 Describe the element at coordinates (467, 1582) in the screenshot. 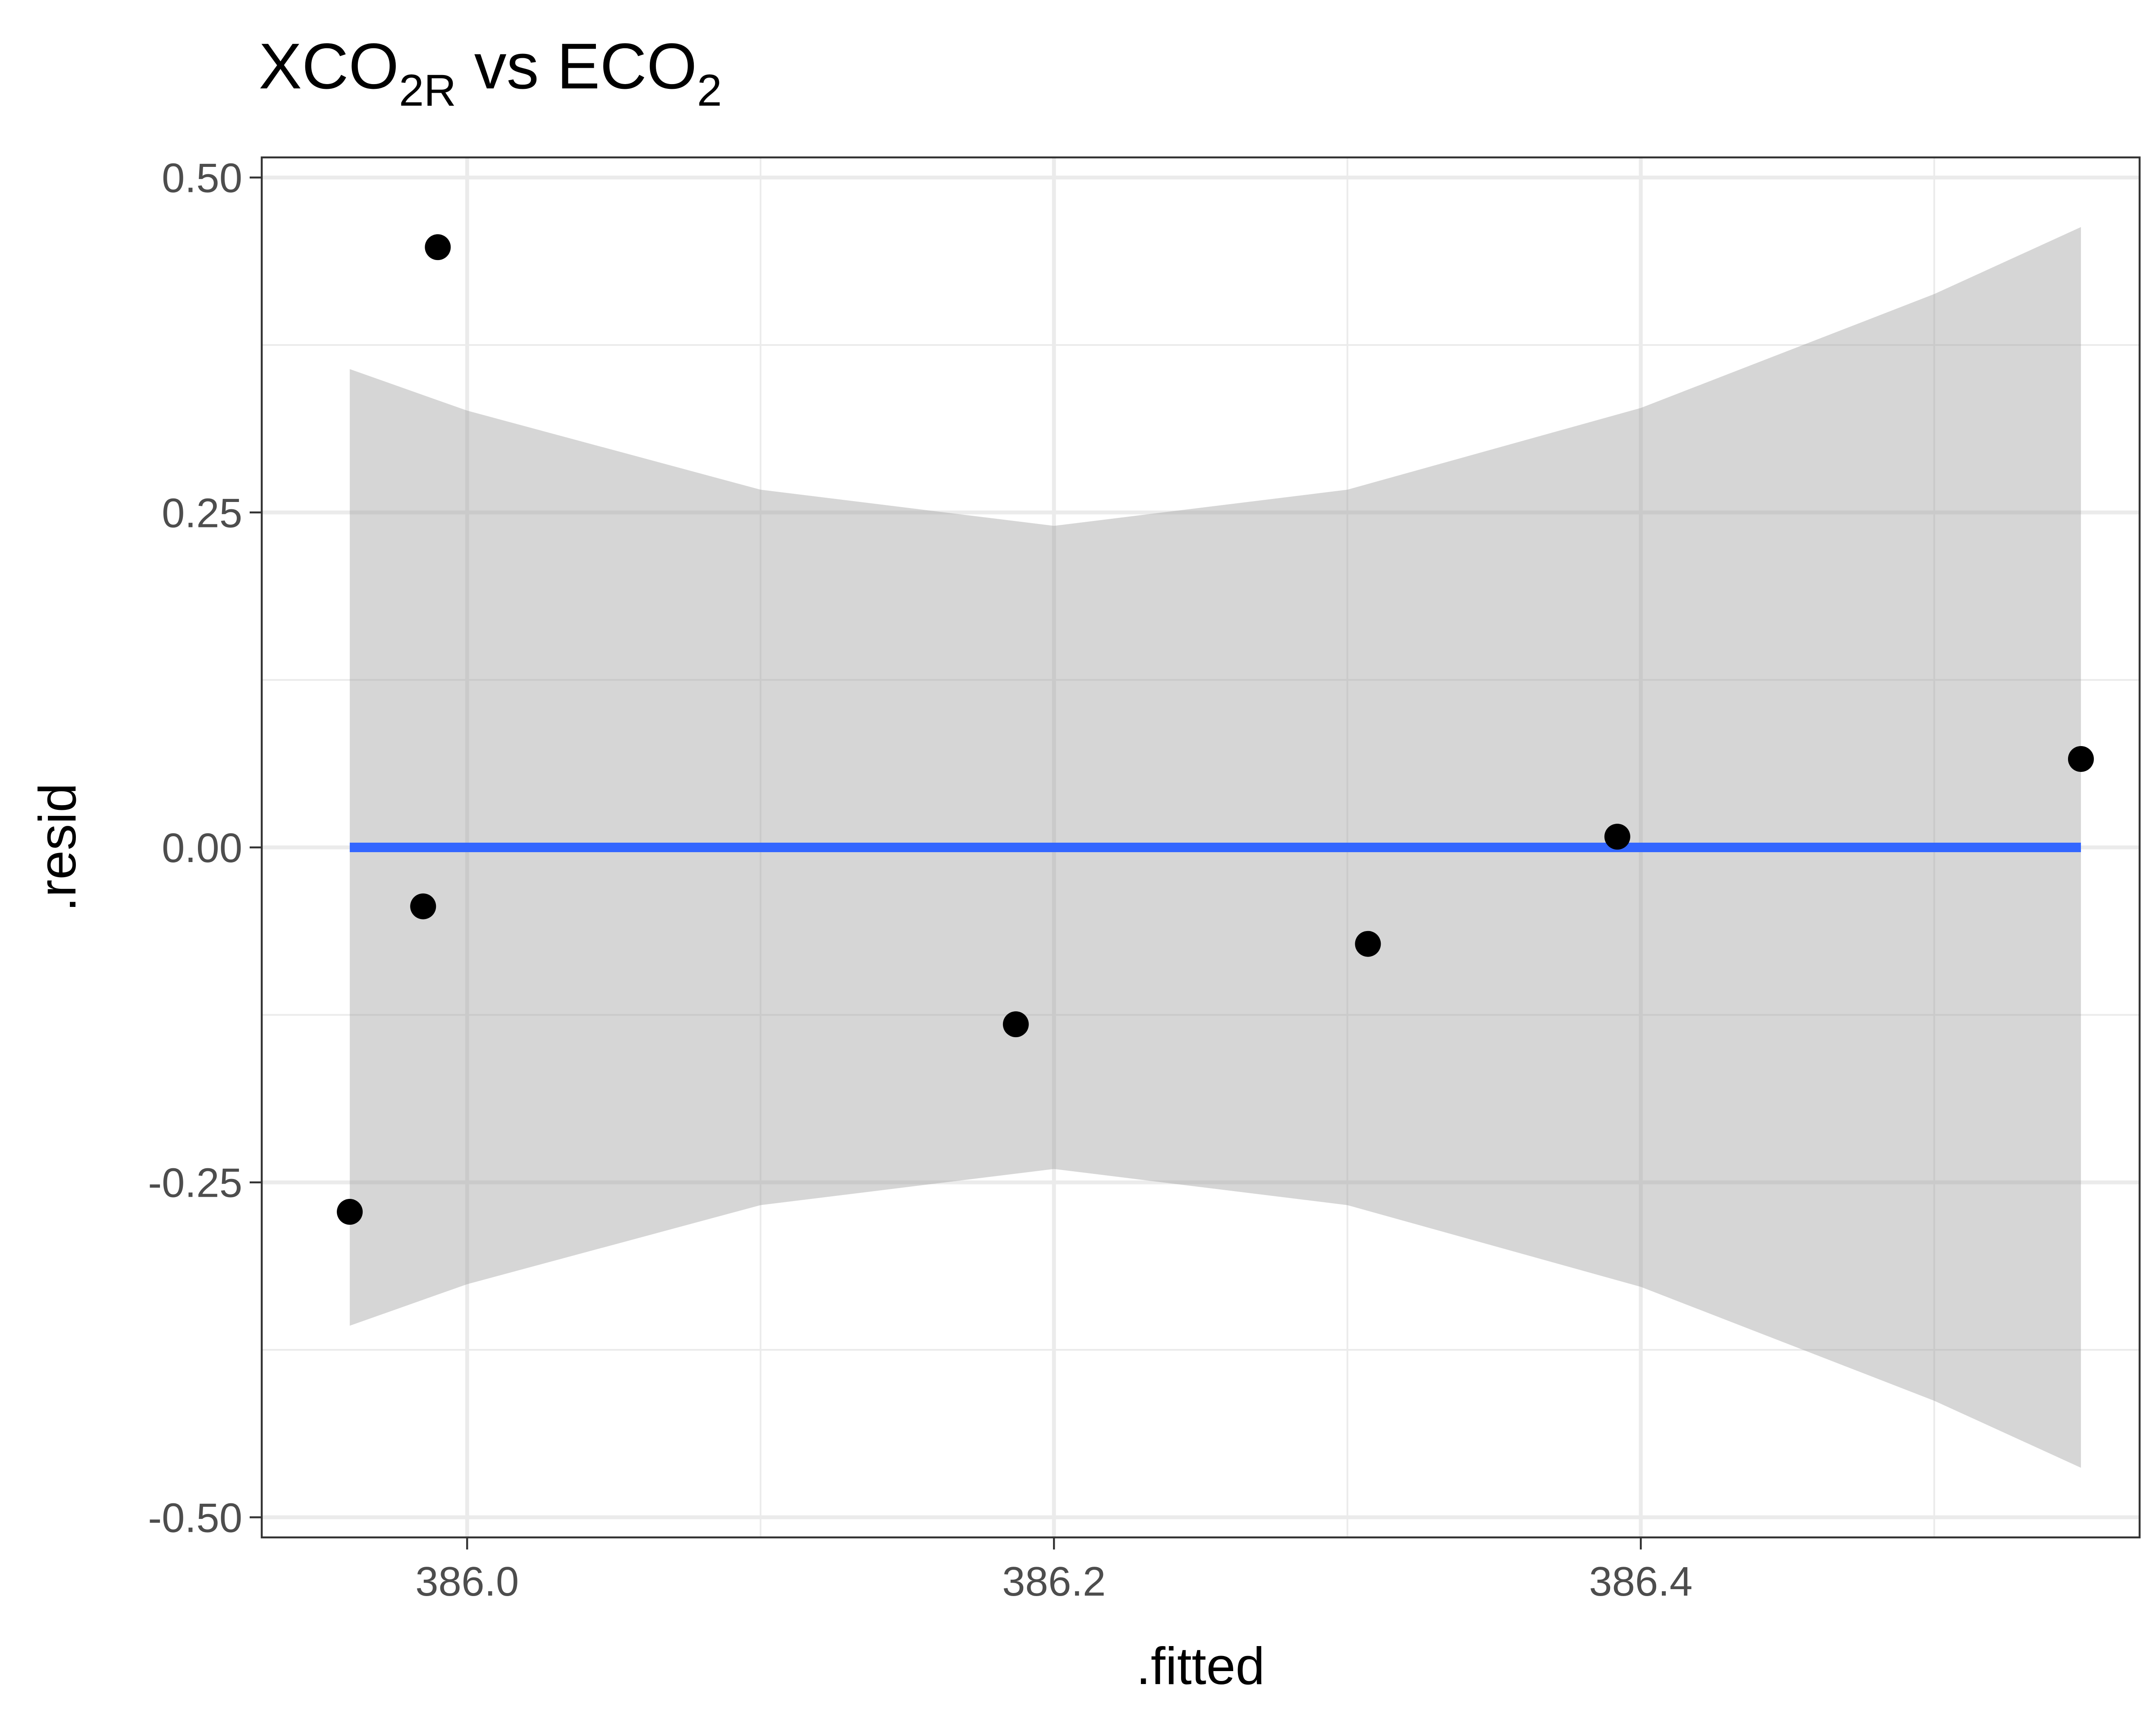

I see `x-tick-label: 386.0` at that location.